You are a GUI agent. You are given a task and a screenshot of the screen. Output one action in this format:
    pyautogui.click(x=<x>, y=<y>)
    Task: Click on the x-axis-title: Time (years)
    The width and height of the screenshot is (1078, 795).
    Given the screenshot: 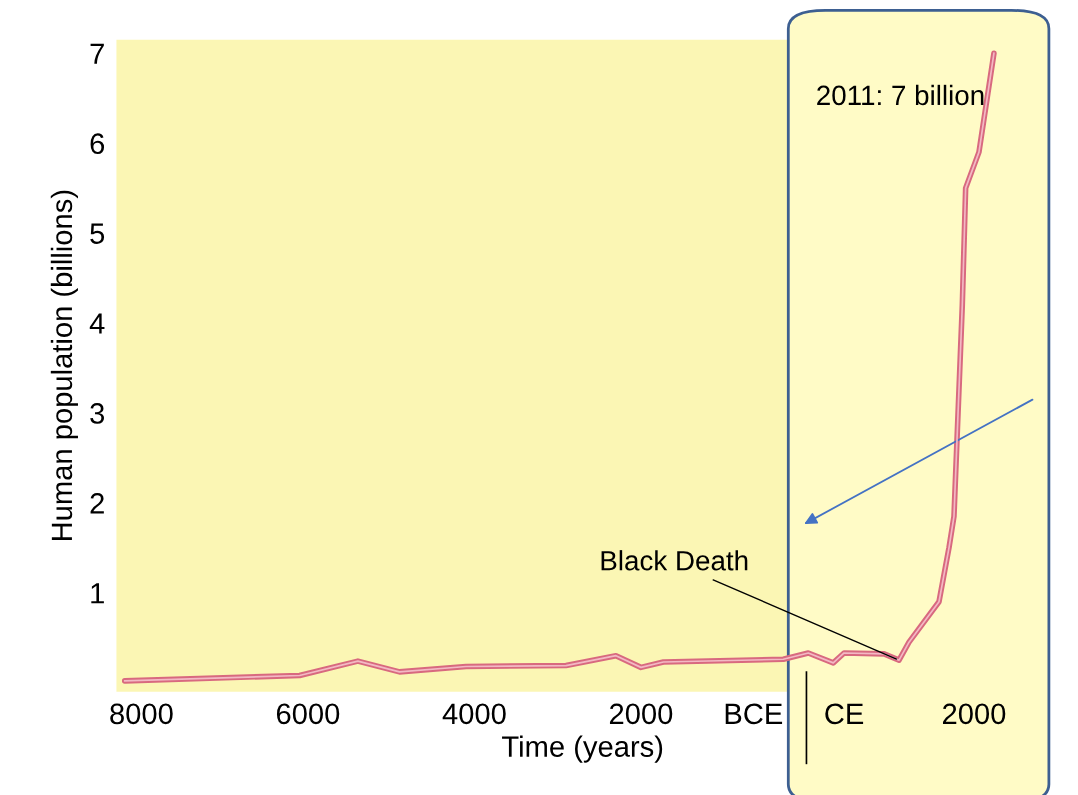 What is the action you would take?
    pyautogui.click(x=582, y=749)
    